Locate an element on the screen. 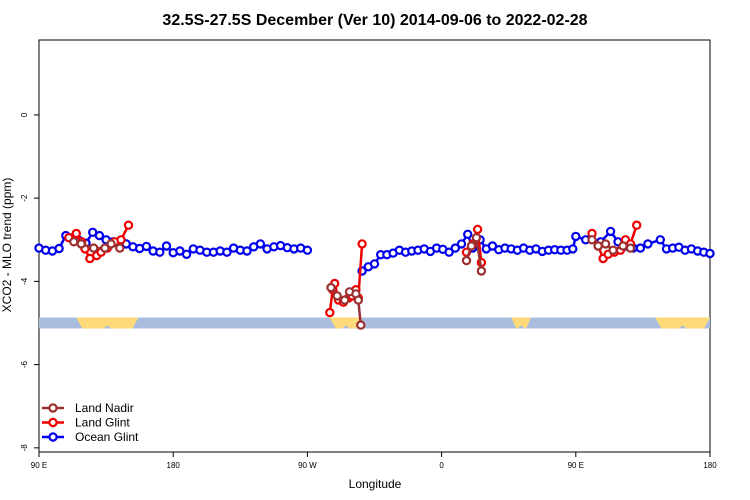 This screenshot has height=500, width=750. ocean-glint-segment is located at coordinates (536, 251).